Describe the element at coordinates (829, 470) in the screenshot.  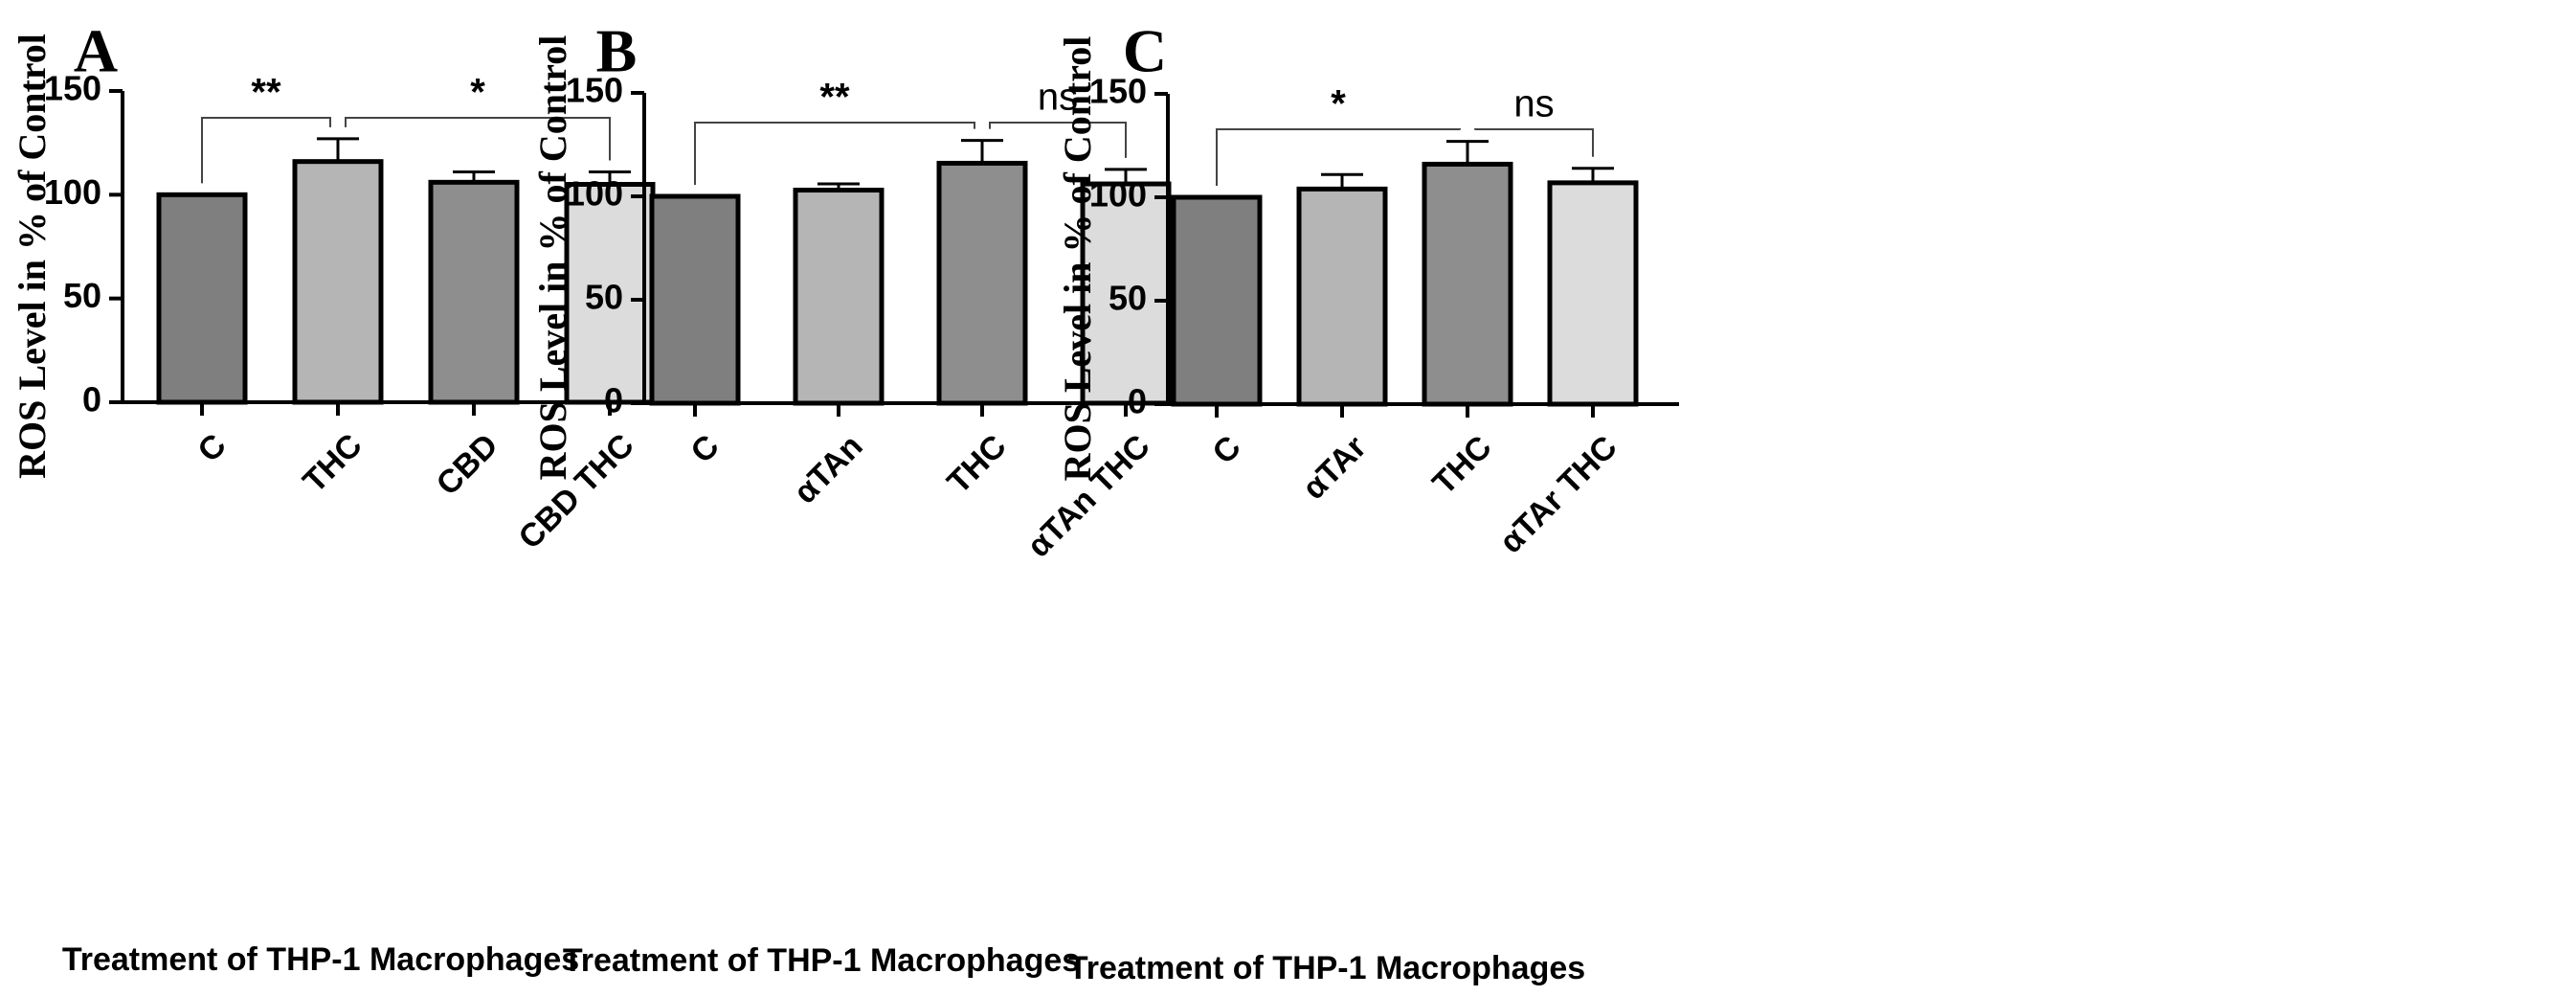
I see `category-label: αTAn` at that location.